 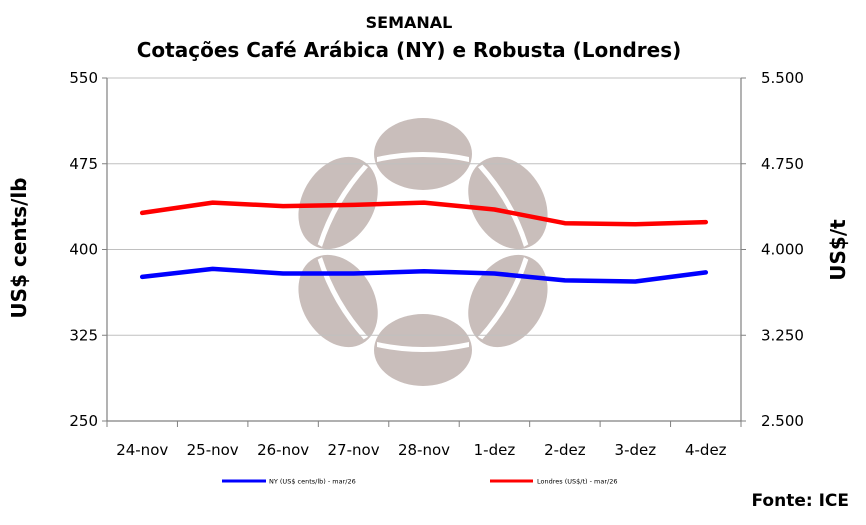 I want to click on y-tick-label: 400, so click(x=83, y=250).